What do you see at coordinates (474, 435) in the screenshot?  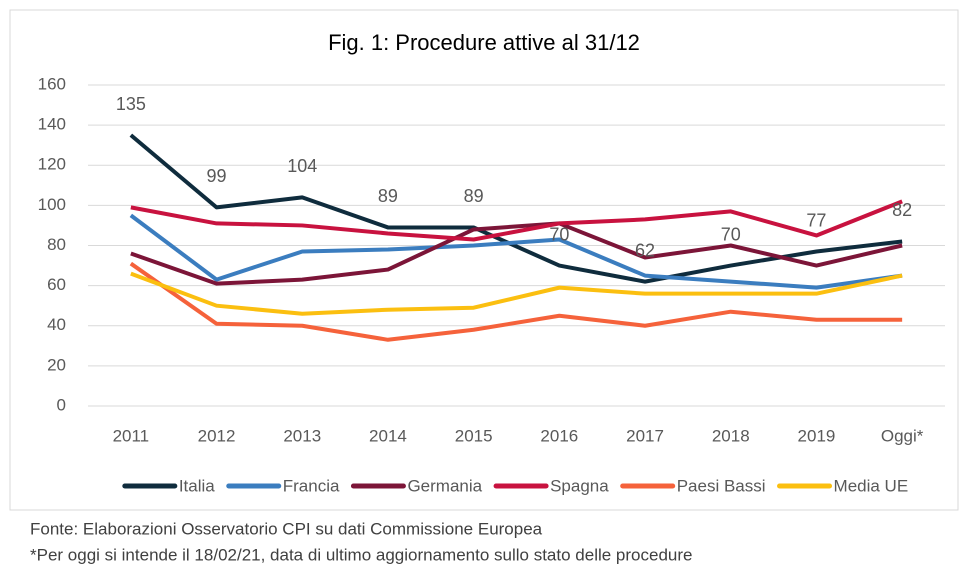 I see `x-tick-label: 2015` at bounding box center [474, 435].